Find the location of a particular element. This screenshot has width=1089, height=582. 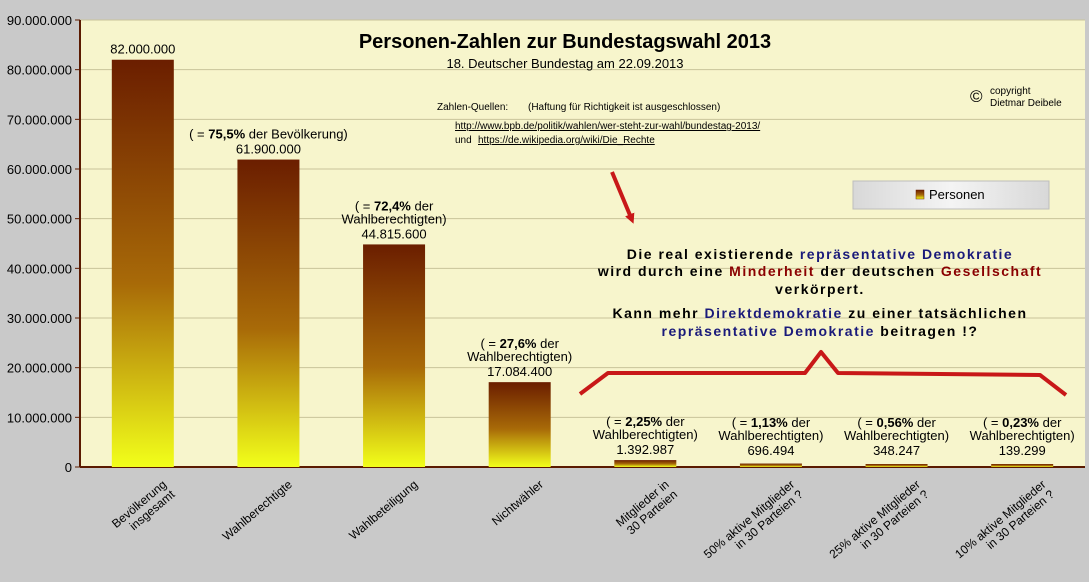

category-label-line: Wahlberechtigte is located at coordinates (257, 510).